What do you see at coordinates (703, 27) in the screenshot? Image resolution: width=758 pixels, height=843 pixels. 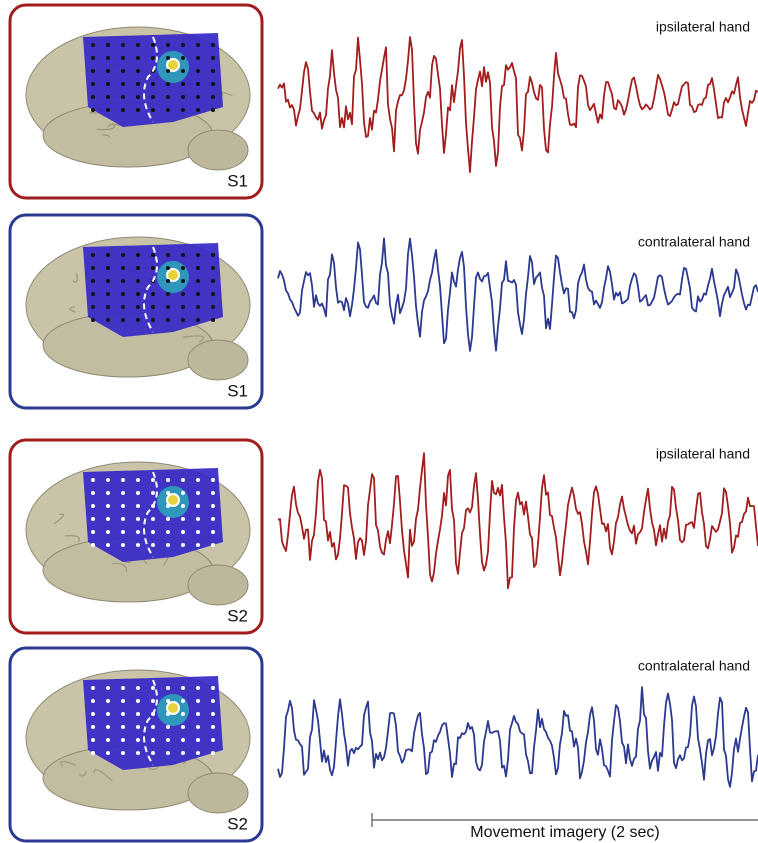 I see `condition-label: ipsilateral hand` at bounding box center [703, 27].